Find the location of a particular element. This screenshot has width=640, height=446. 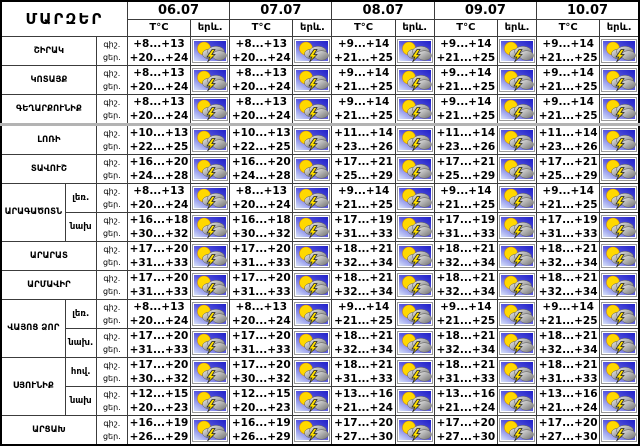

temp-cell: +11...+14 +23...+26 is located at coordinates (568, 138).